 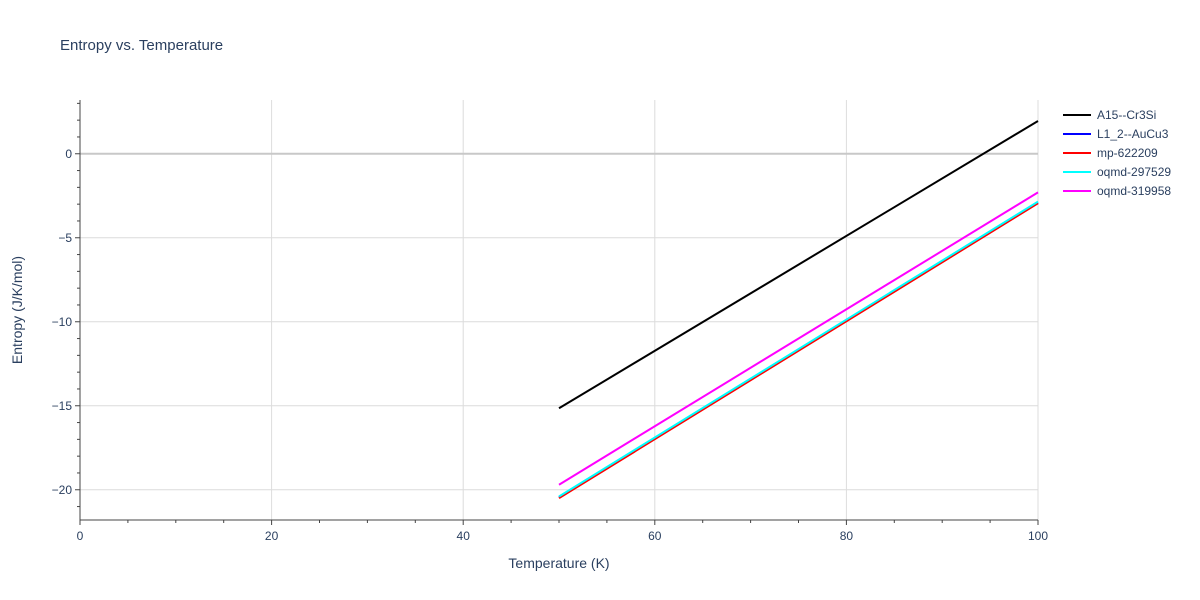 I want to click on y-tick-label: −20, so click(x=62, y=490).